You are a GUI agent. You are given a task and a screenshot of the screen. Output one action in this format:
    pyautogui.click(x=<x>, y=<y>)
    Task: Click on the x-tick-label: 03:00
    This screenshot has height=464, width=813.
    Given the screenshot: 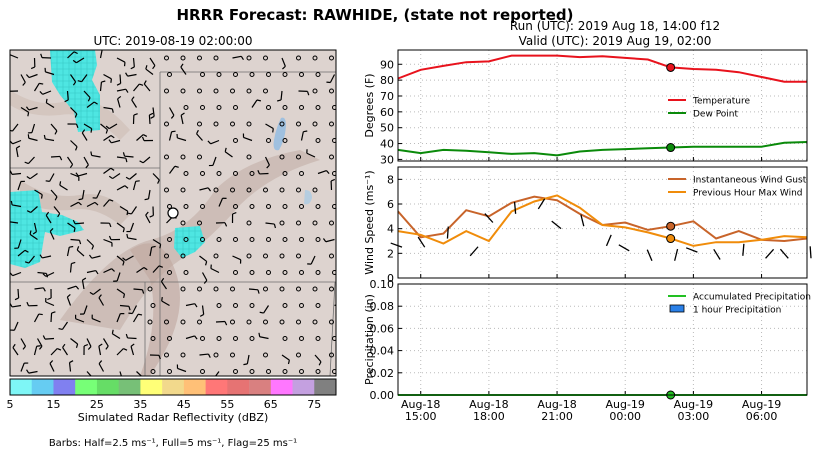 What is the action you would take?
    pyautogui.click(x=694, y=416)
    